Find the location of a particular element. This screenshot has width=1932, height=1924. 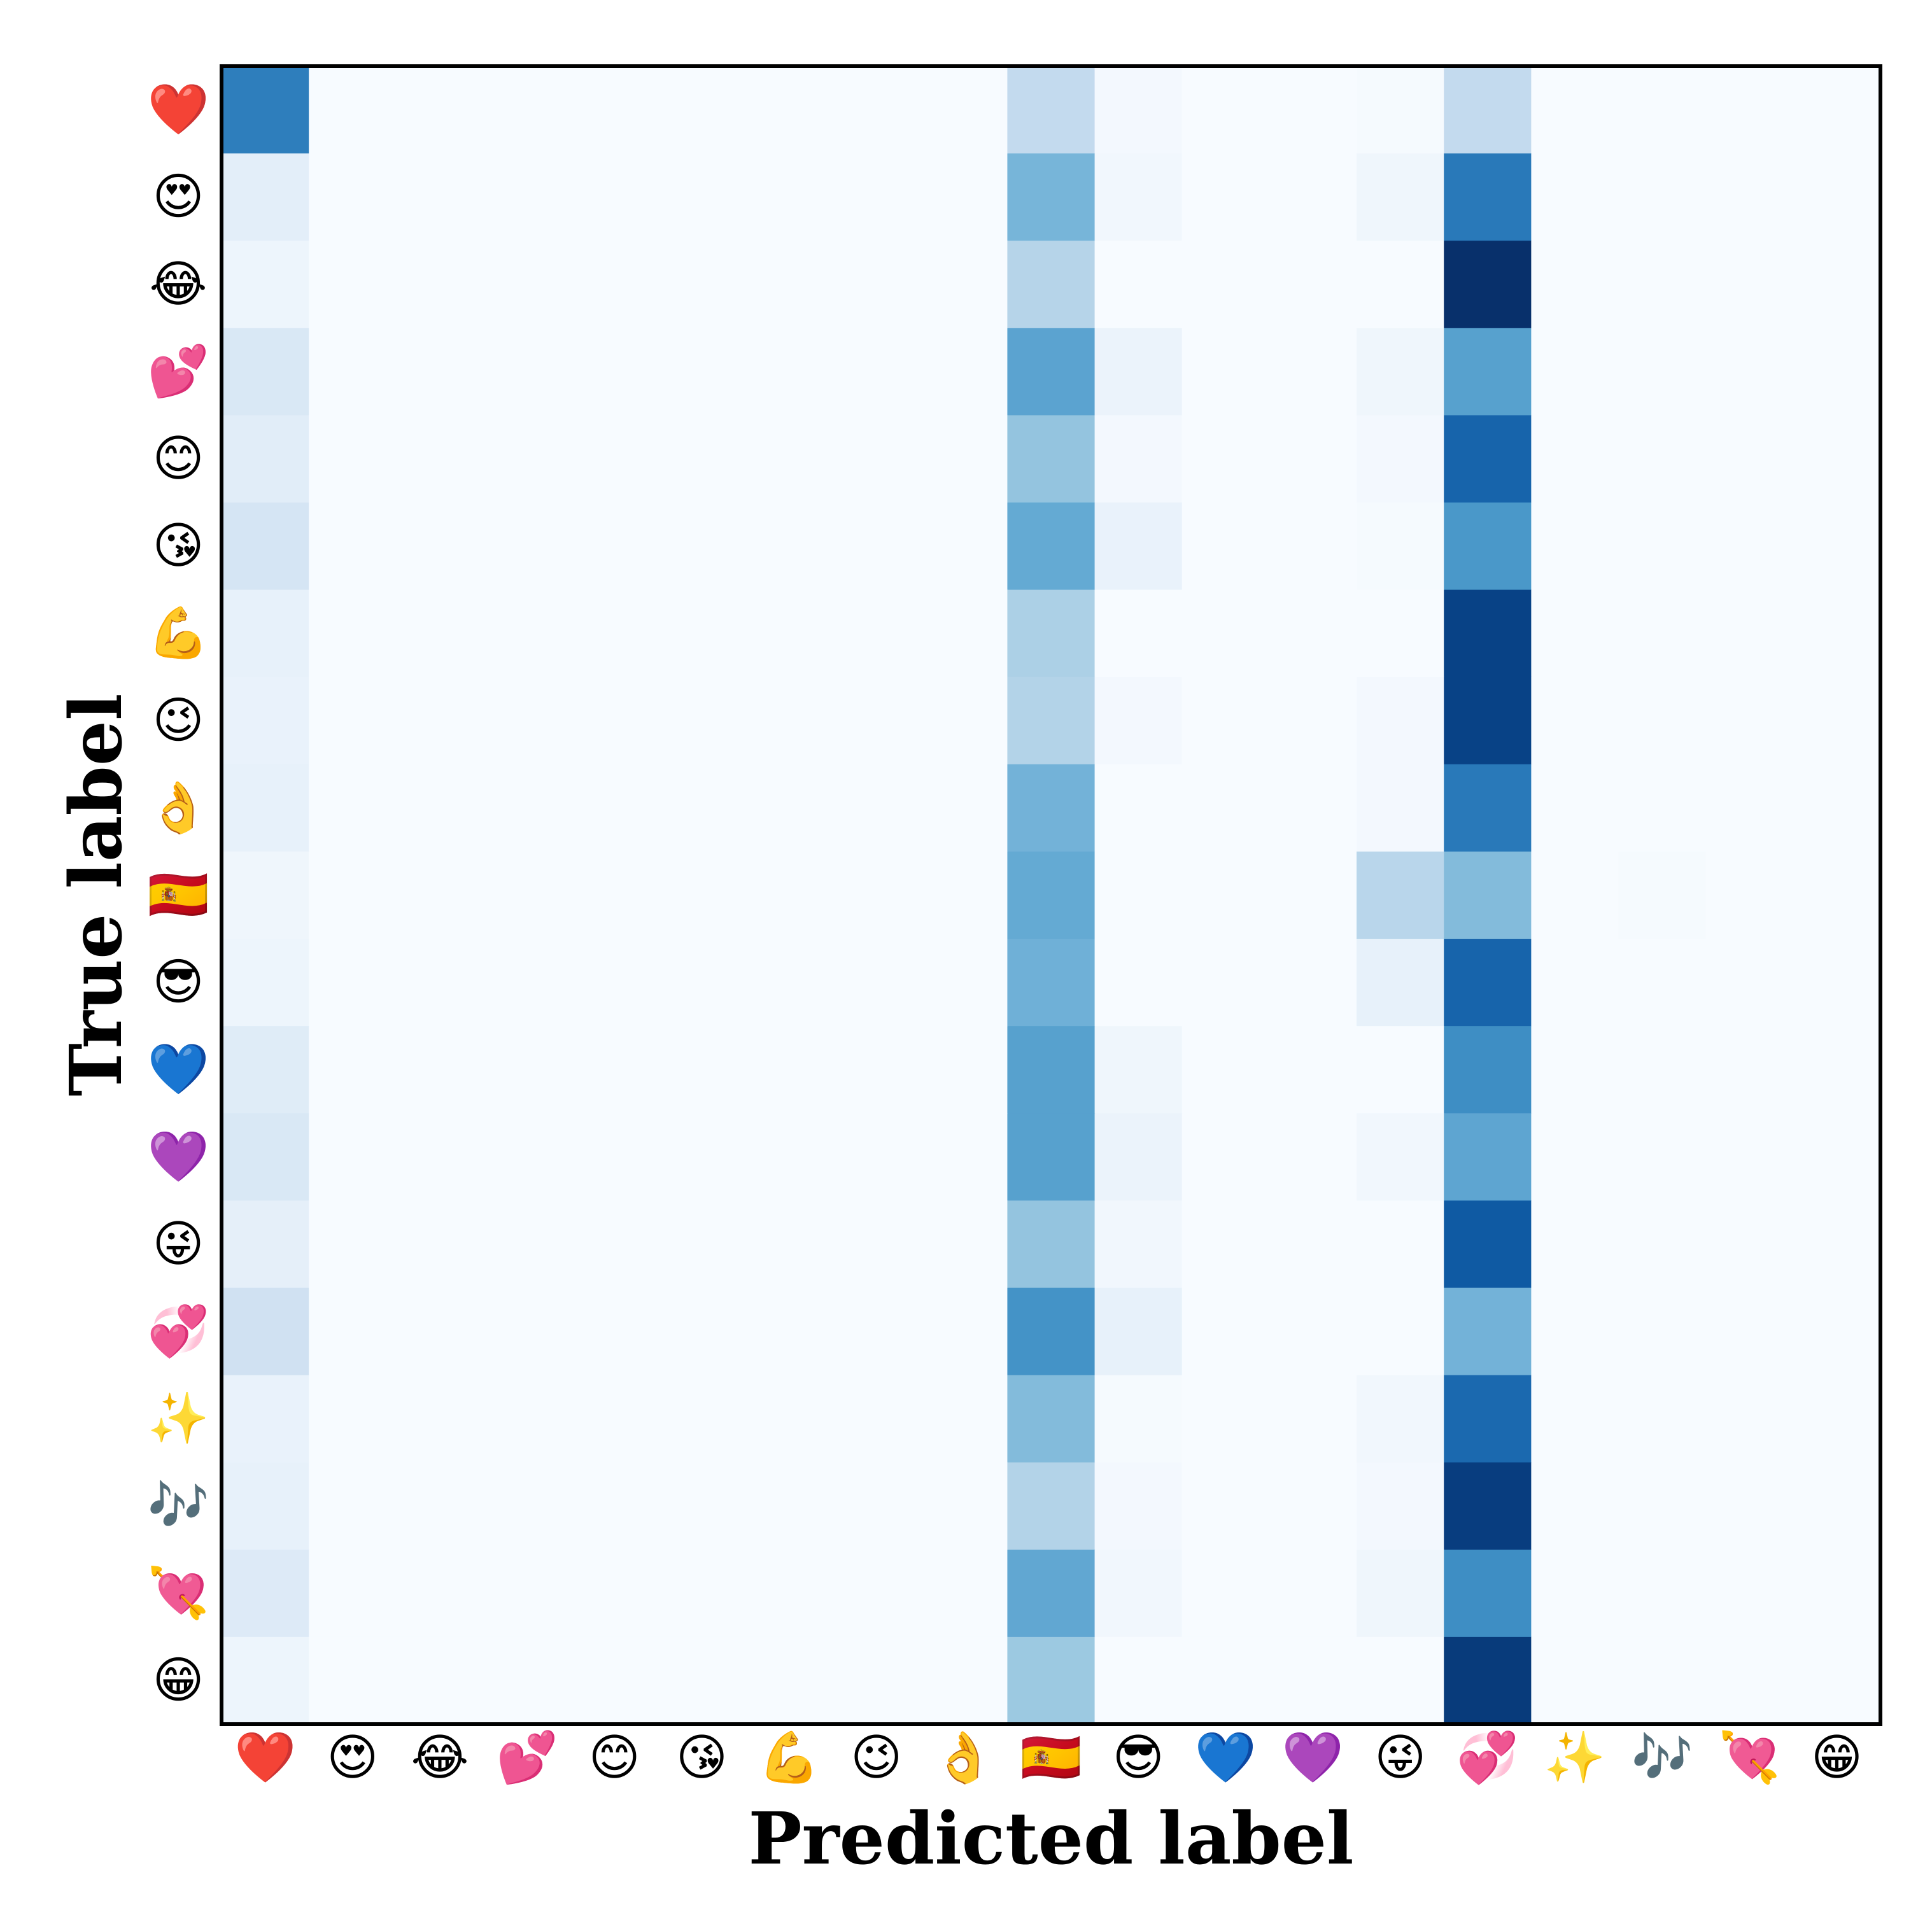

y-tick-label: 😜 is located at coordinates (178, 1245).